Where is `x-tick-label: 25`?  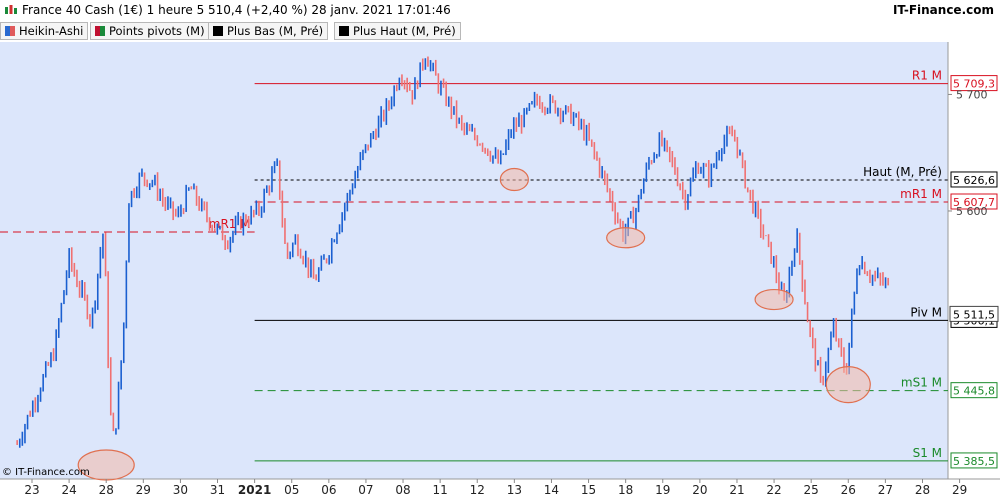 x-tick-label: 25 is located at coordinates (811, 490).